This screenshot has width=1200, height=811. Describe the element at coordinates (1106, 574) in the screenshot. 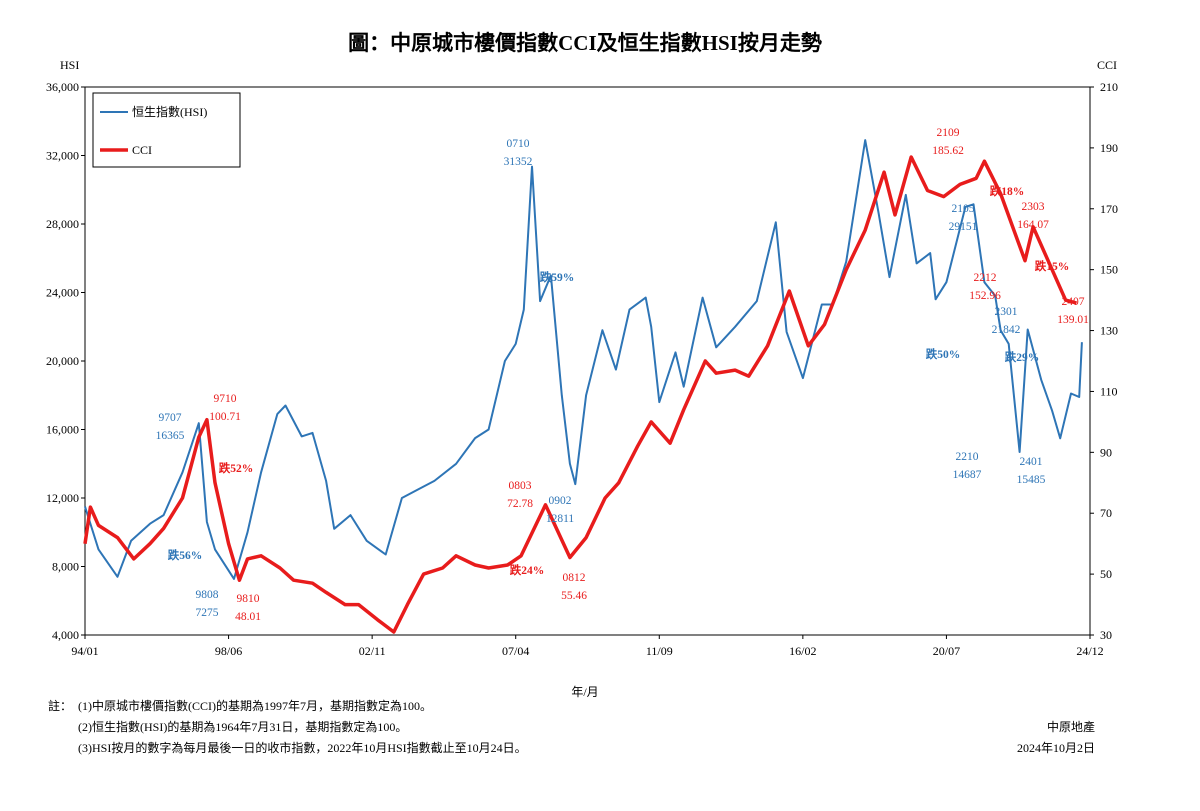

I see `y2-tick-label: 50` at that location.